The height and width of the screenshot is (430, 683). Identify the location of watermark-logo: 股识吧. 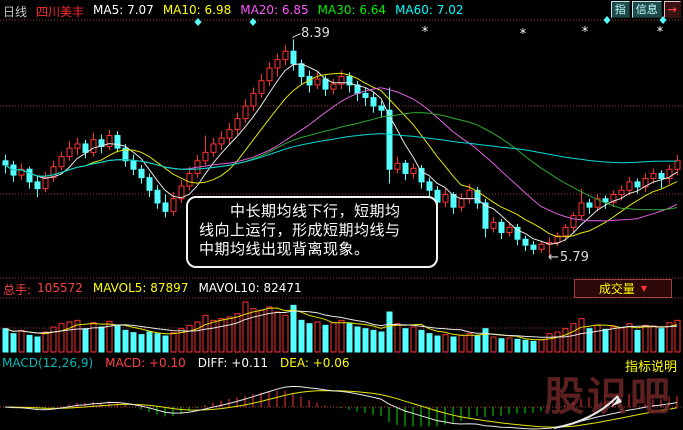
(608, 397).